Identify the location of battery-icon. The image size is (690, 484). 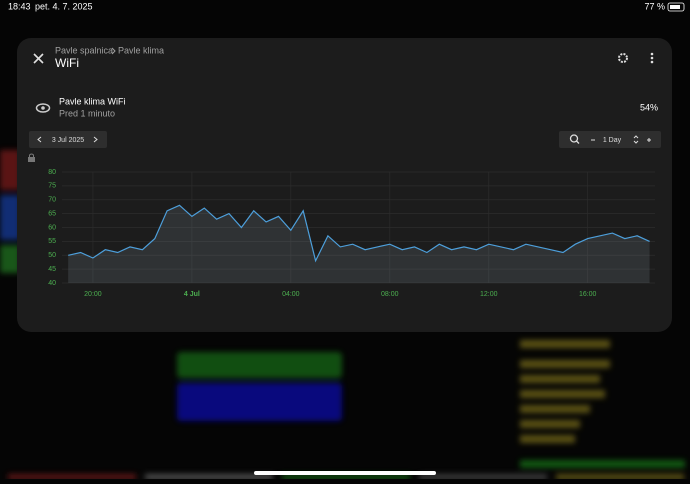
(676, 7).